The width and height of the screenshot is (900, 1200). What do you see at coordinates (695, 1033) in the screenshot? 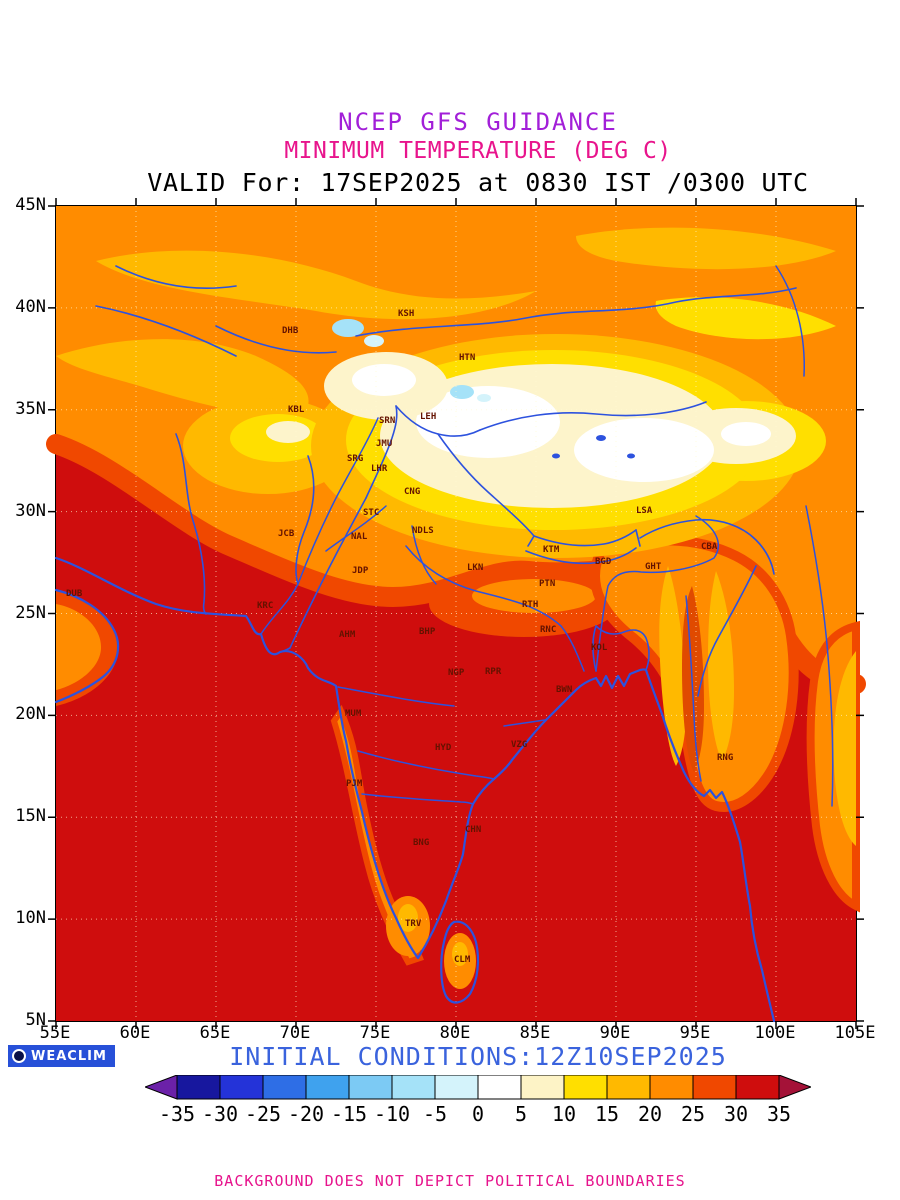
I see `lon-label: 95E` at bounding box center [695, 1033].